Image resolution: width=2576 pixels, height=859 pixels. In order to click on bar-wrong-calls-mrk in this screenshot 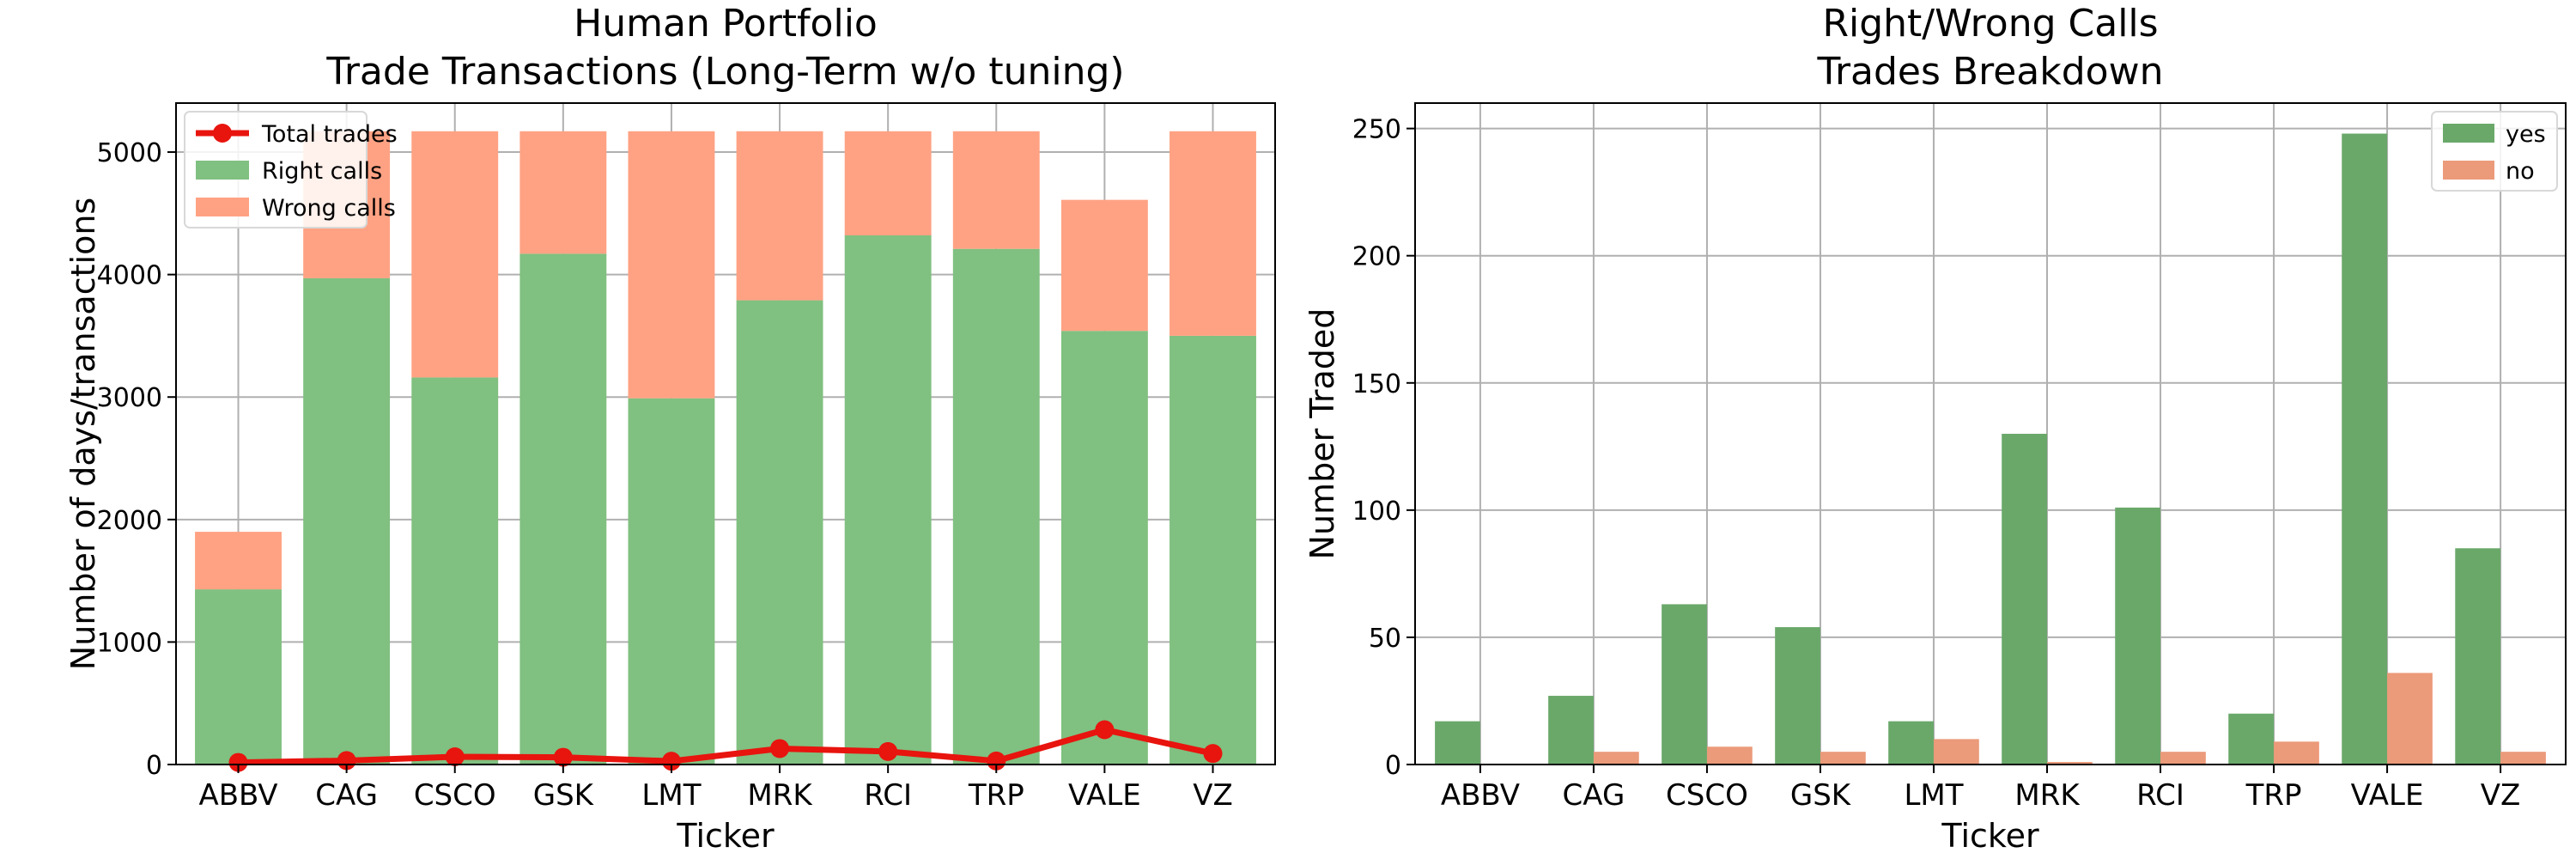, I will do `click(779, 216)`.